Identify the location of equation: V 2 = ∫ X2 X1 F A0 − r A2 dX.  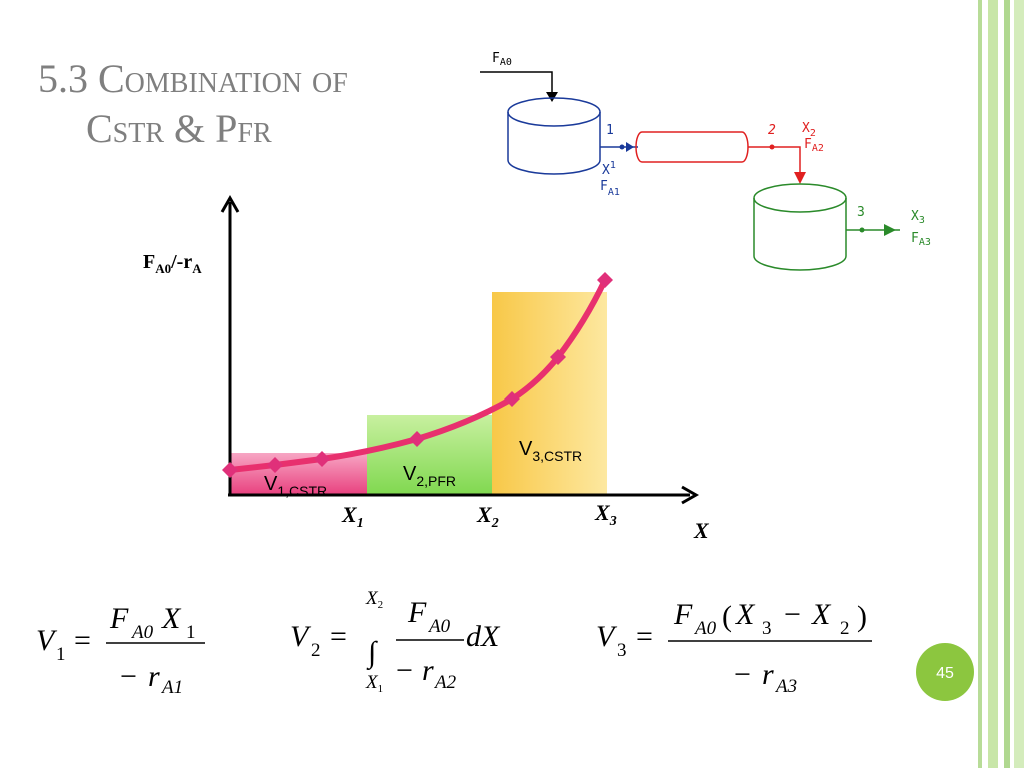
(395, 641).